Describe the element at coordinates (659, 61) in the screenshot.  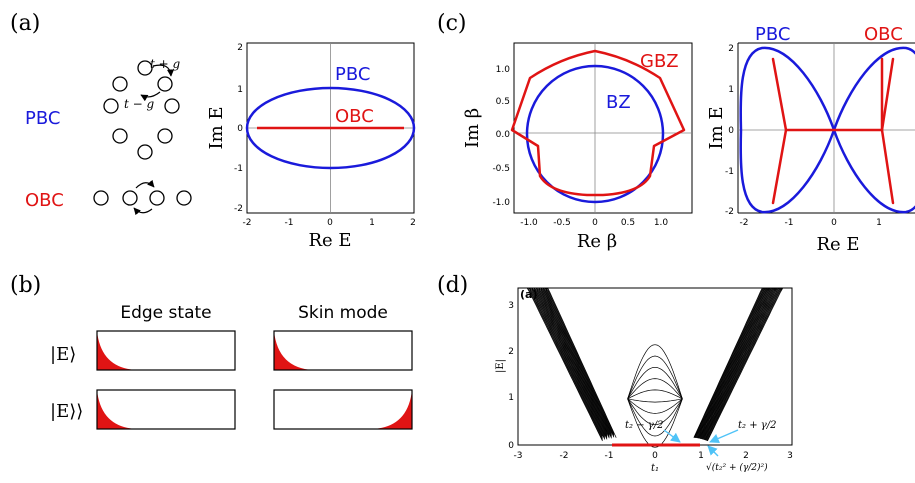
I see `gbz-label: GBZ` at that location.